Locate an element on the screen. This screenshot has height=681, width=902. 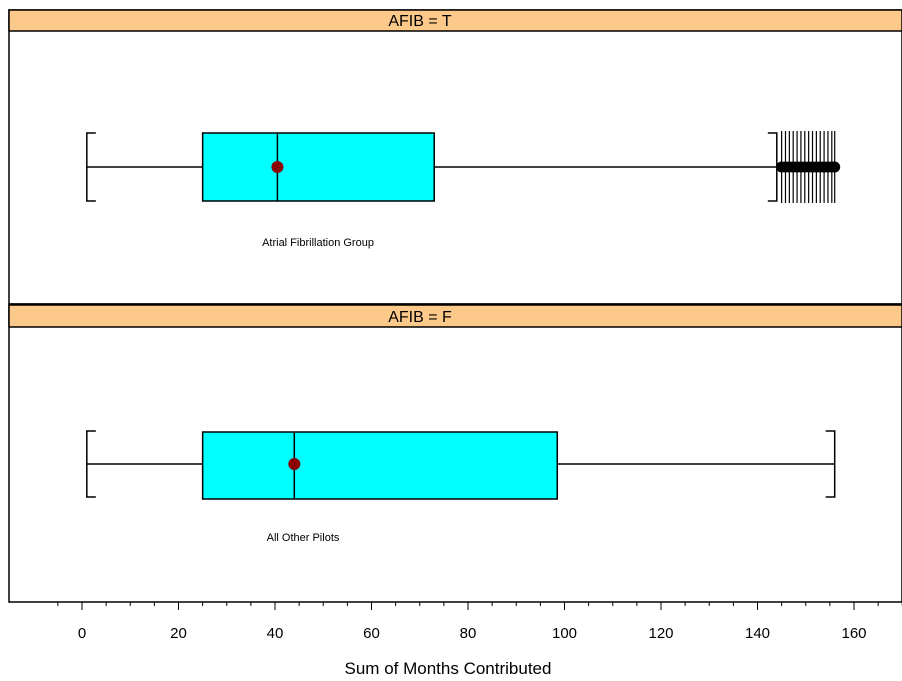
x-tick-label-100: 100 is located at coordinates (564, 633).